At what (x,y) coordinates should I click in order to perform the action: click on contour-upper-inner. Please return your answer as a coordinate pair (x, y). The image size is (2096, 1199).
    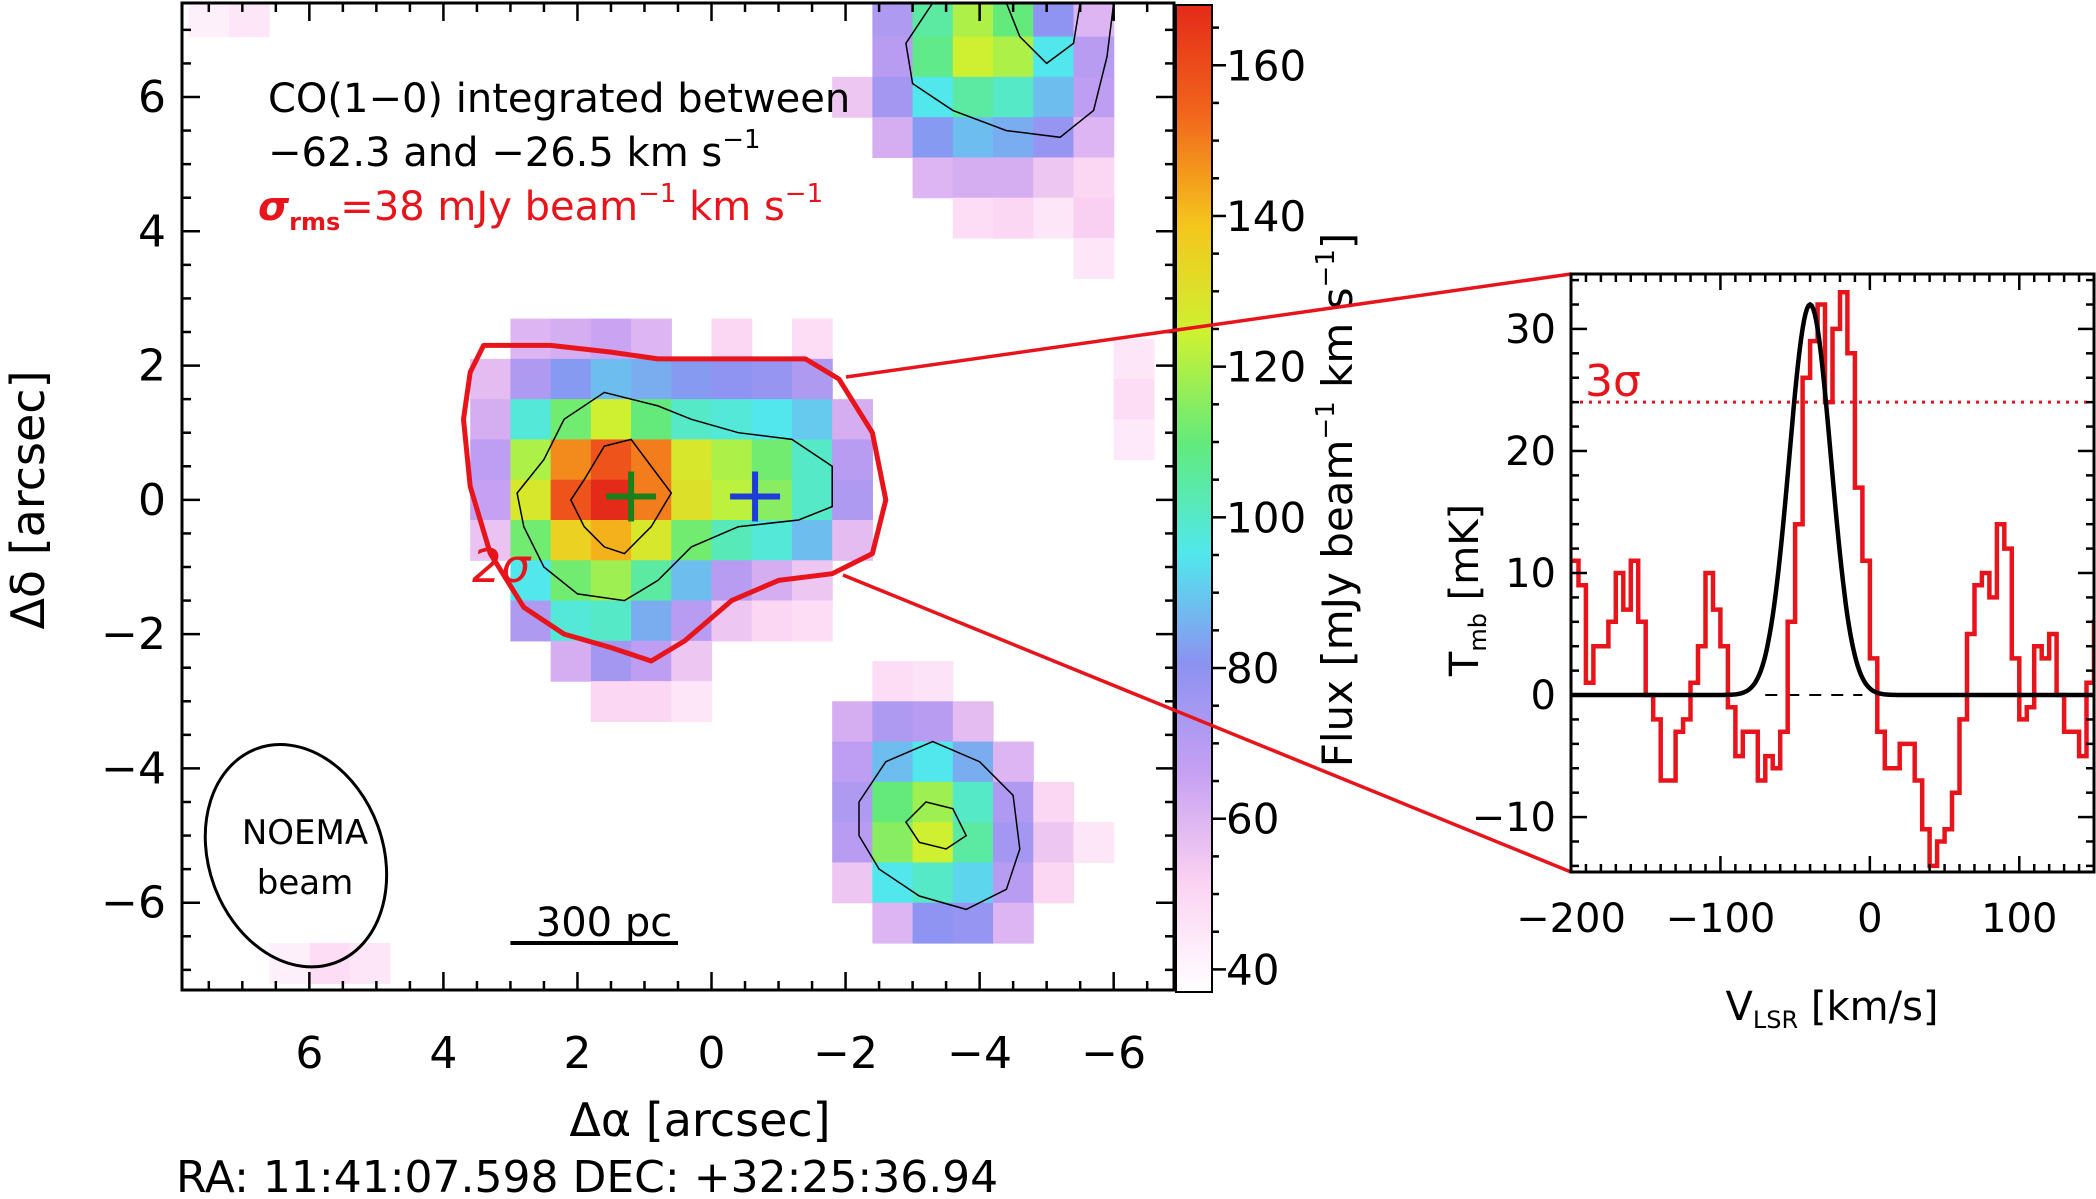
    Looking at the image, I should click on (1043, 34).